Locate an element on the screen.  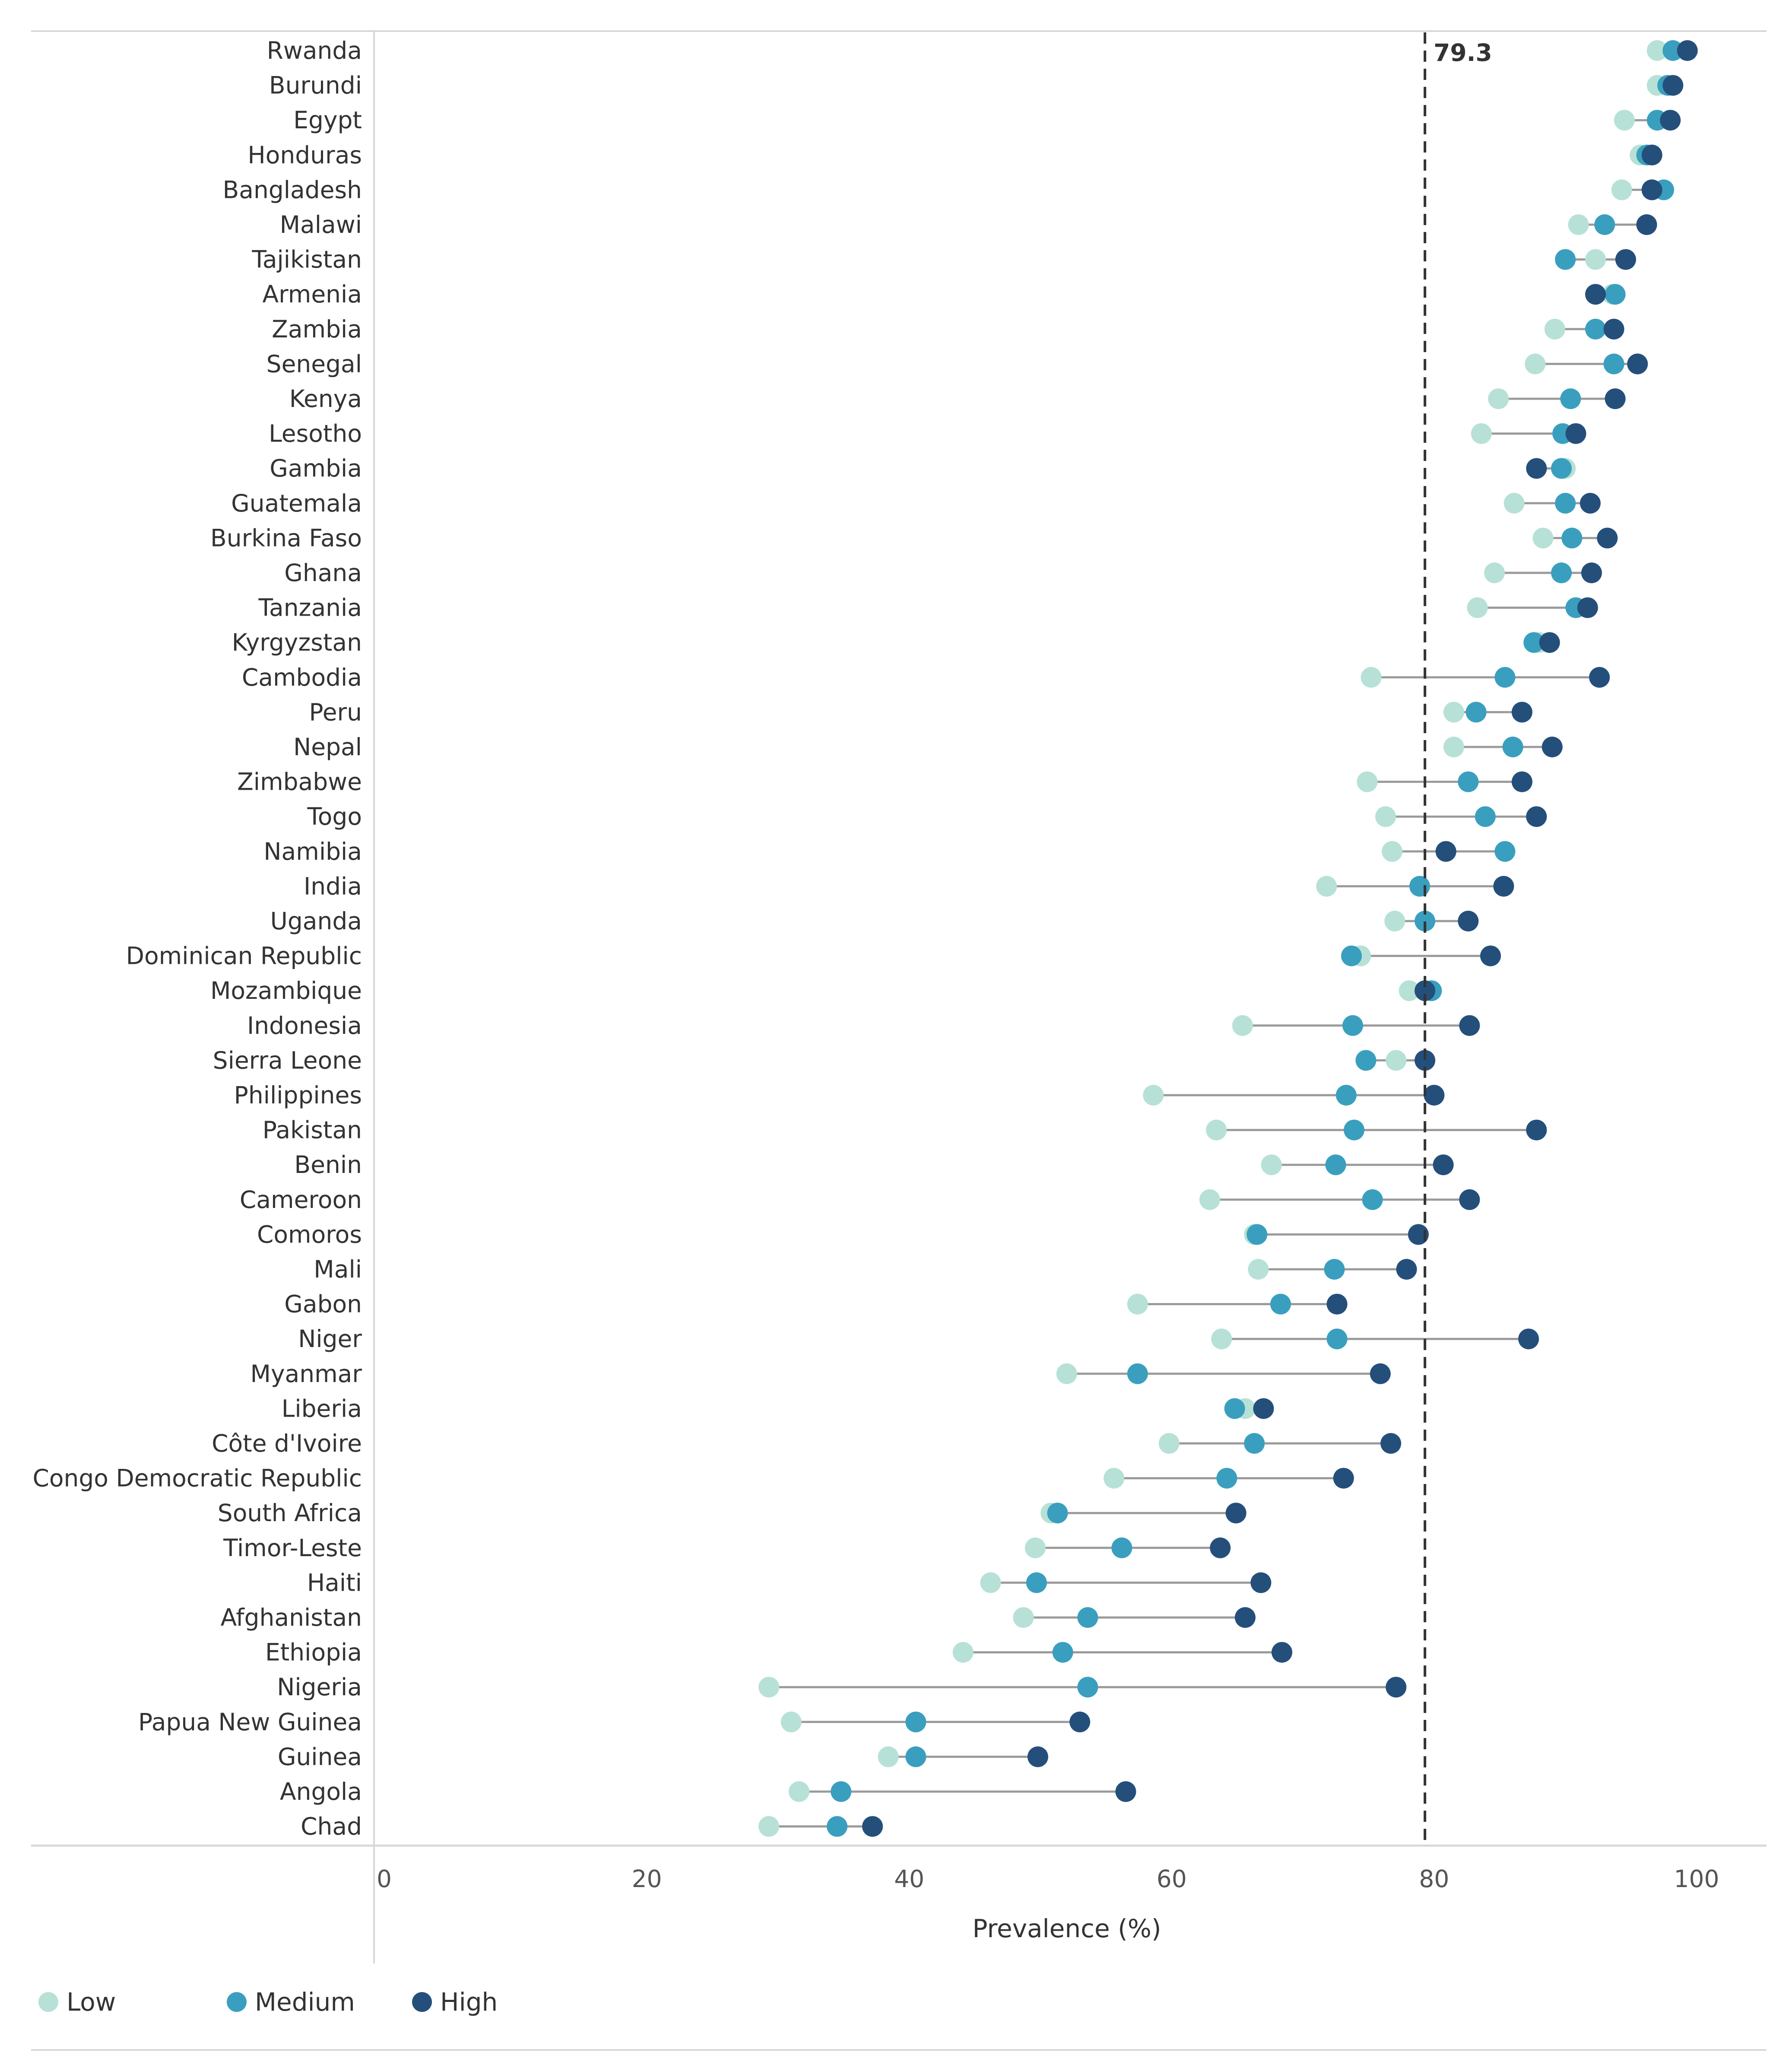
country-label: Mali is located at coordinates (338, 1269).